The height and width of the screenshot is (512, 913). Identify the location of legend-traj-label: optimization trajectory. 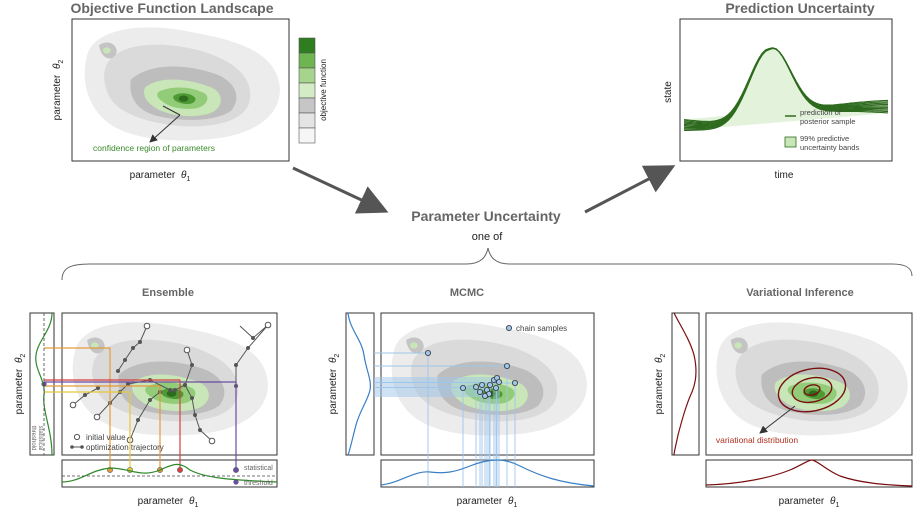
(125, 447).